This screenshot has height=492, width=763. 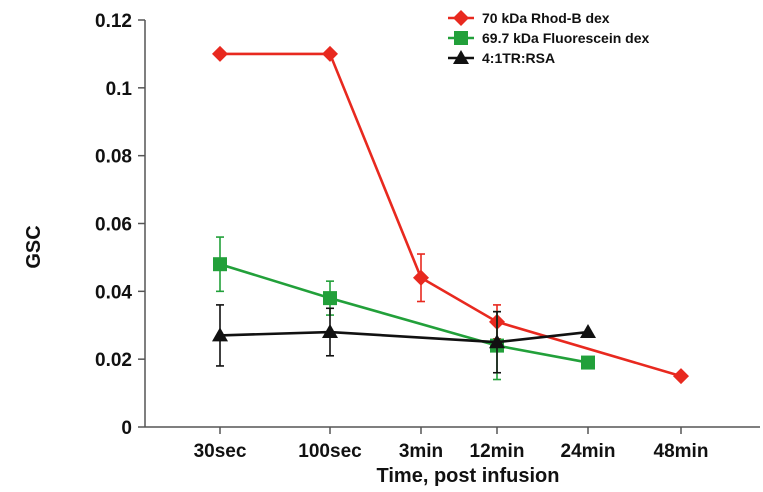 What do you see at coordinates (113, 157) in the screenshot?
I see `y-tick-label: 0.08` at bounding box center [113, 157].